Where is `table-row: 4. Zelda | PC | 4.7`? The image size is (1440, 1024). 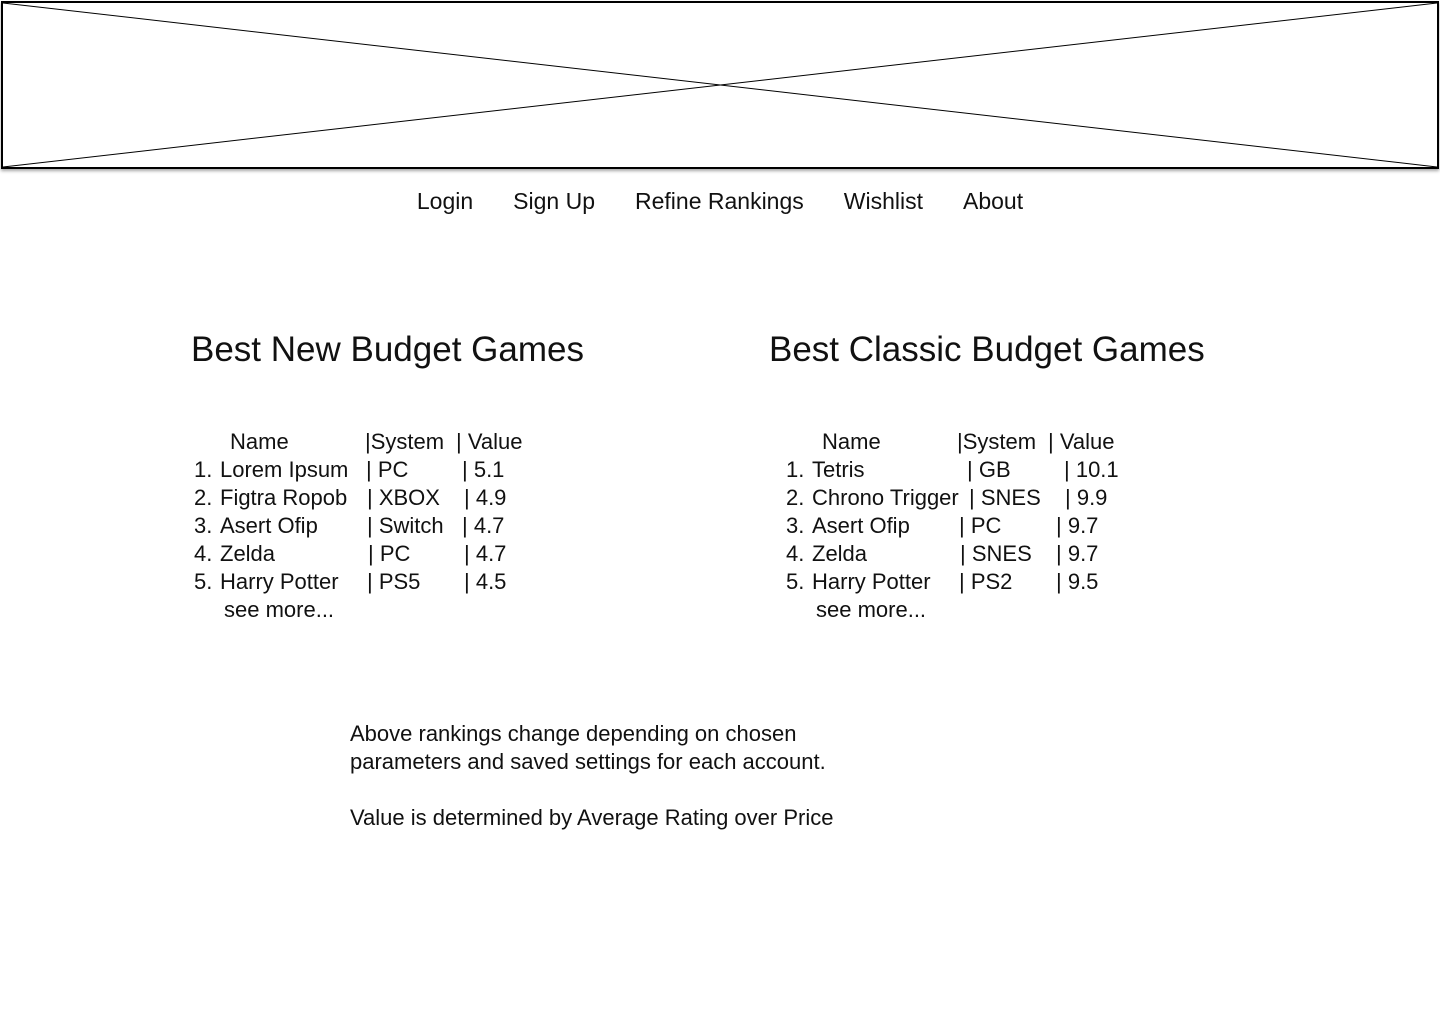 table-row: 4. Zelda | PC | 4.7 is located at coordinates (394, 554).